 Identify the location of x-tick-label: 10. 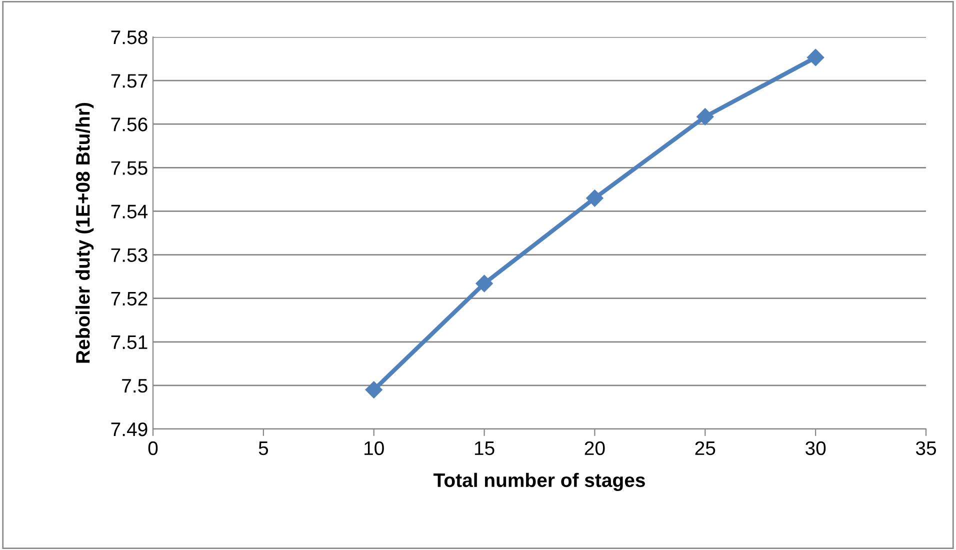
(374, 448).